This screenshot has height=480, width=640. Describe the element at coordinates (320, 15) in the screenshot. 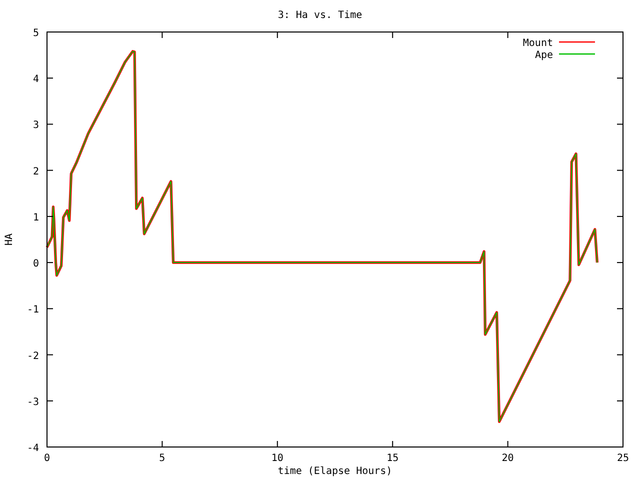

I see `chart-title: 3: Ha vs. Time` at that location.